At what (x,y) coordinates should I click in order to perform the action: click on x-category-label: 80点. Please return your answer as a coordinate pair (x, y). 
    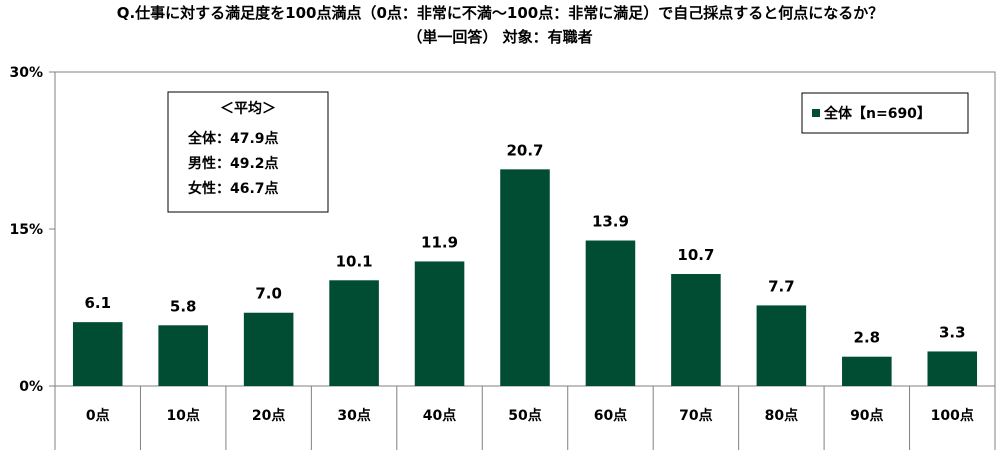
    Looking at the image, I should click on (781, 415).